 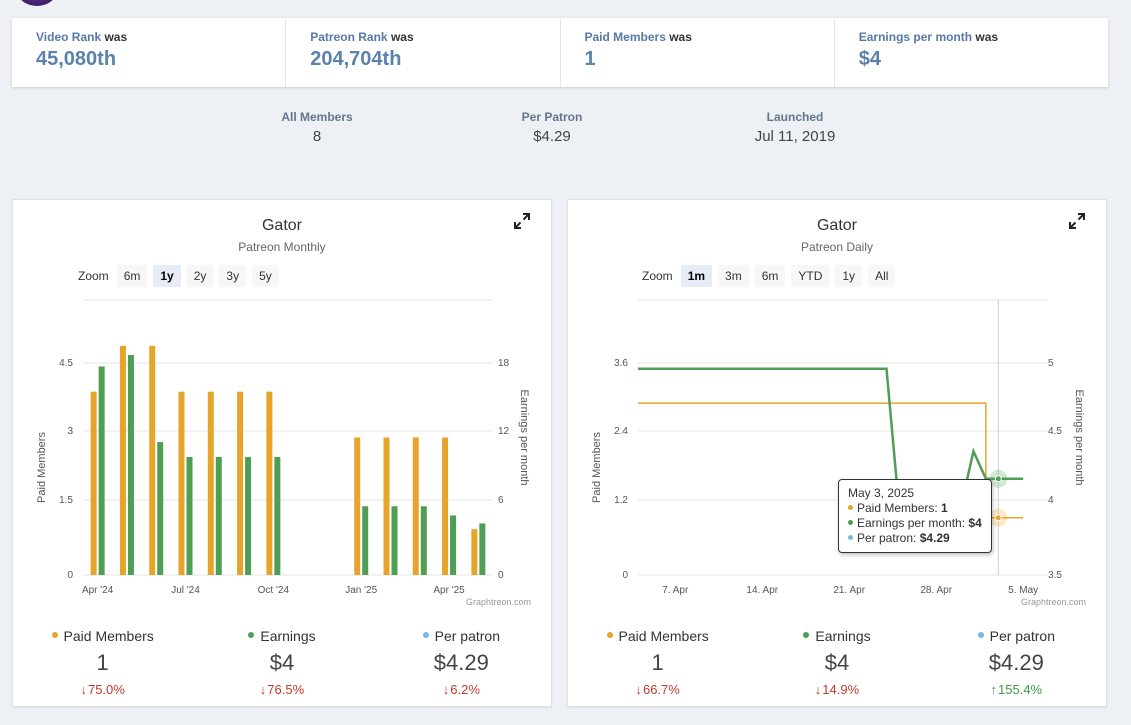 I want to click on y-tick-label-right: 12, so click(x=504, y=431).